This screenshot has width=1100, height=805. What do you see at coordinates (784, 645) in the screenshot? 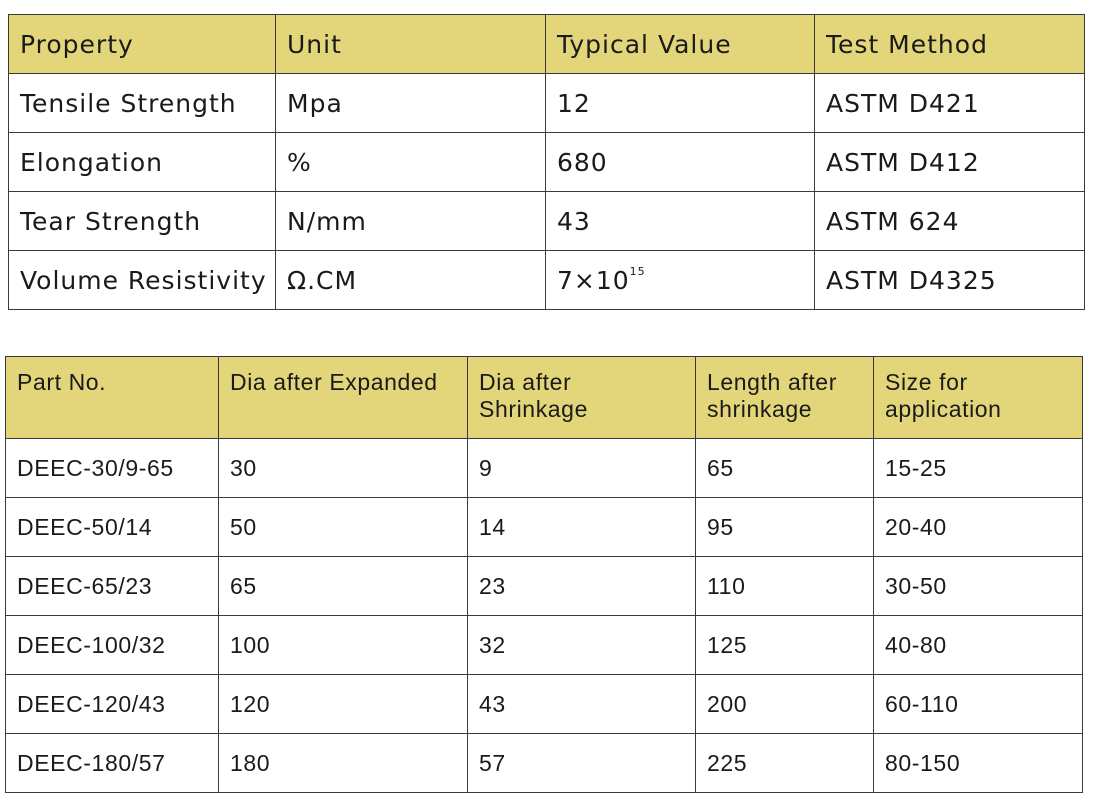
I see `length-cell: 125` at bounding box center [784, 645].